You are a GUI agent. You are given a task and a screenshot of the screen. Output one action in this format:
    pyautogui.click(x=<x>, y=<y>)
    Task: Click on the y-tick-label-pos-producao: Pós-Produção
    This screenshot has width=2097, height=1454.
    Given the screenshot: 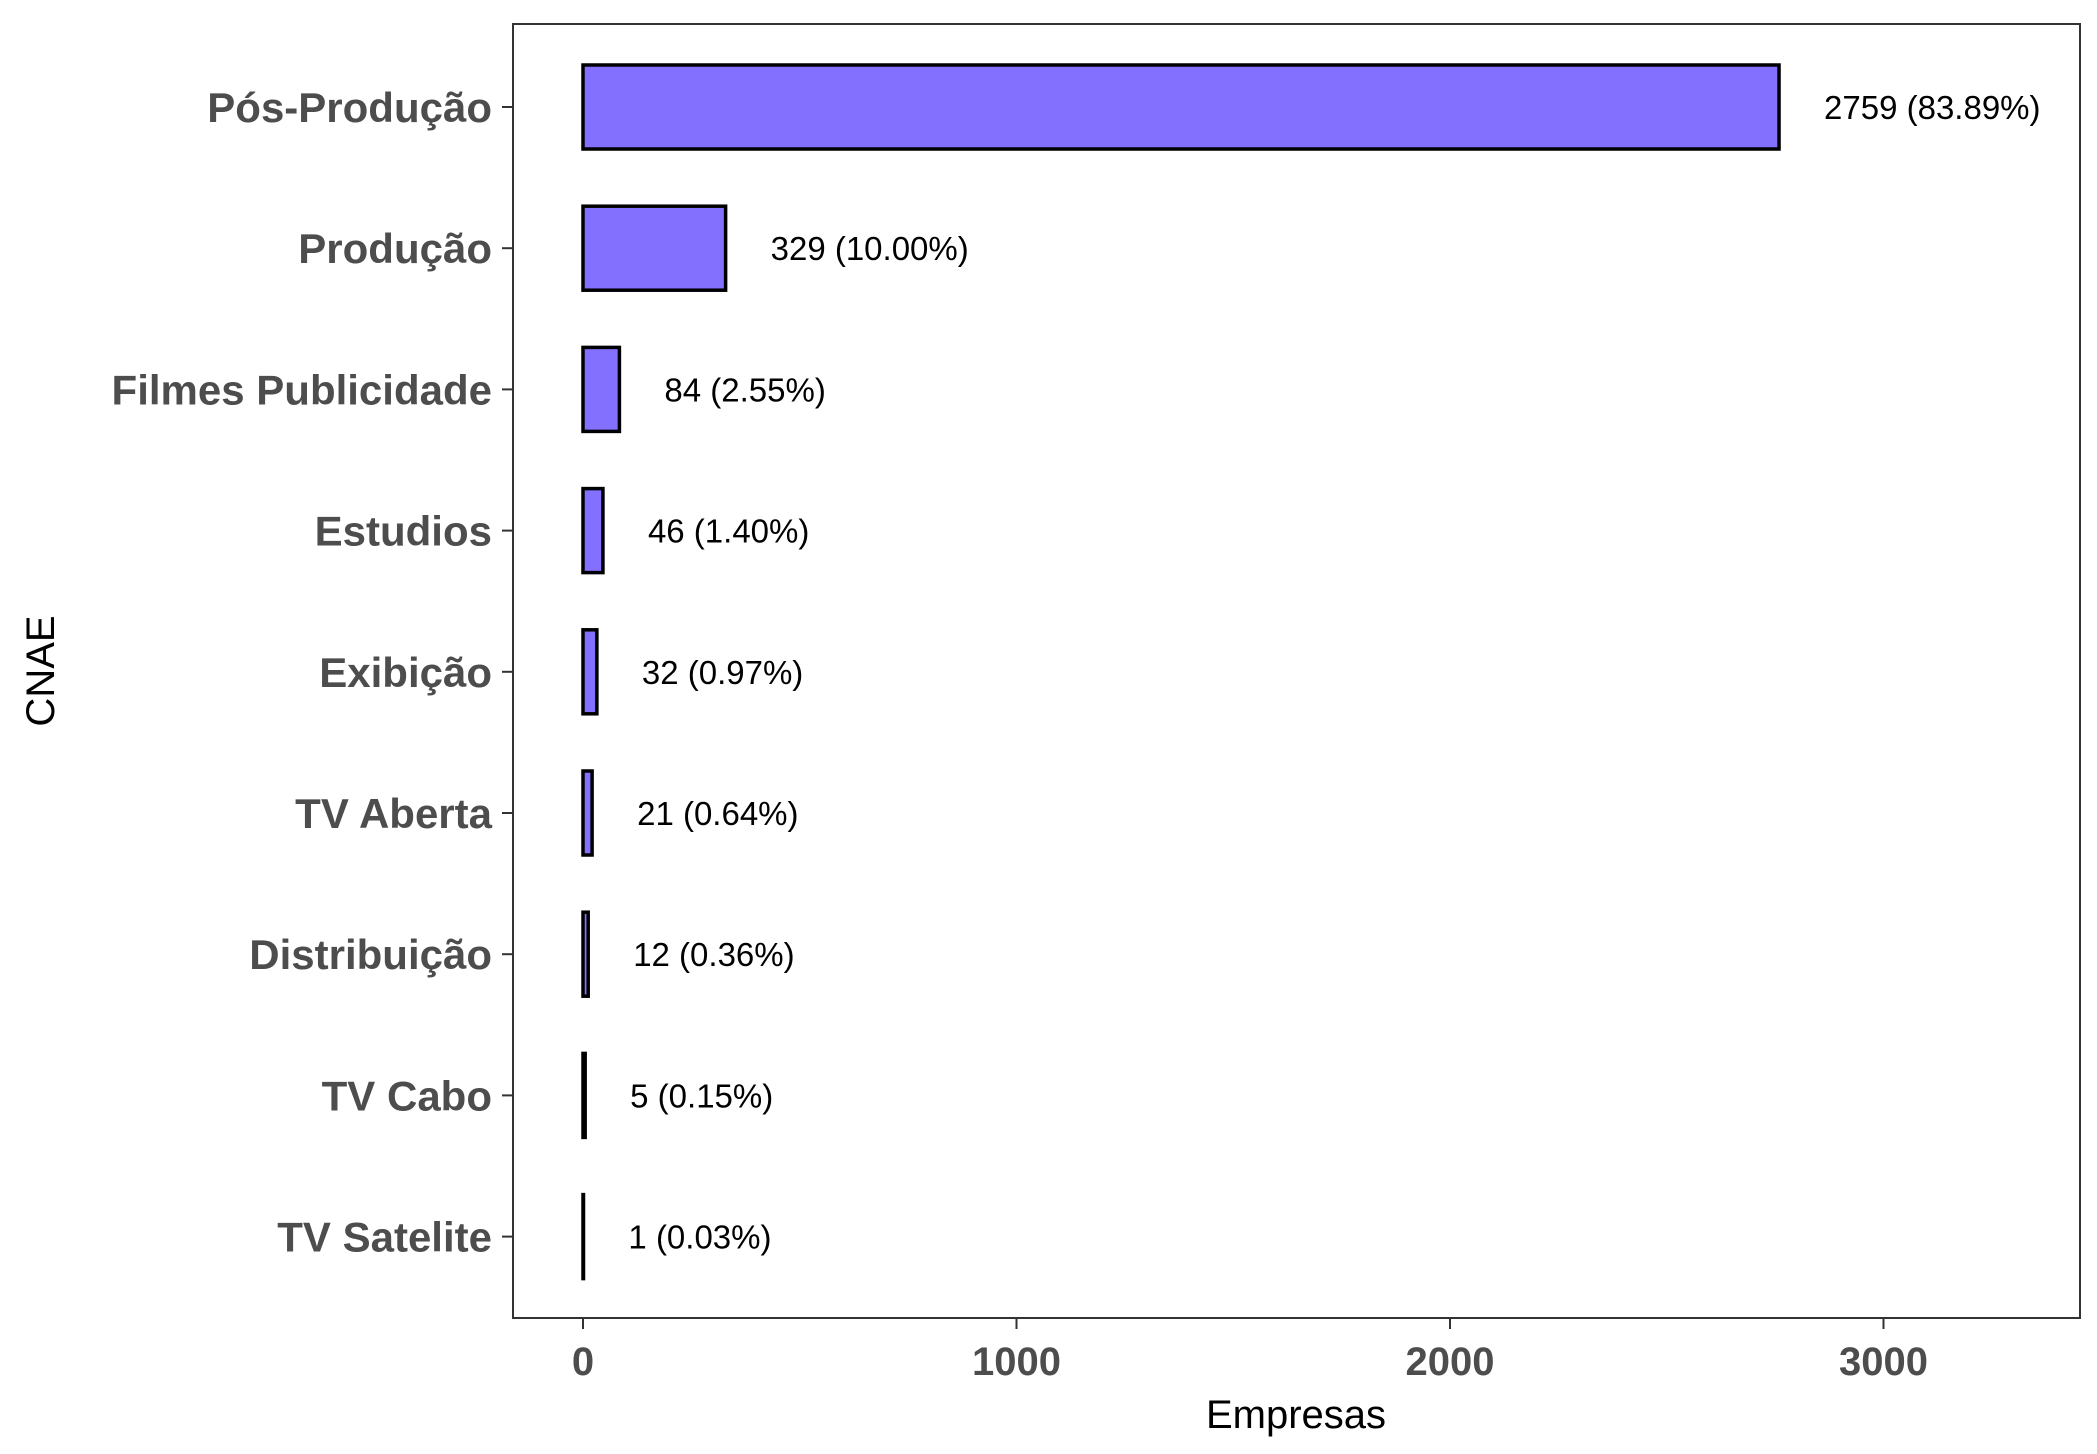 What is the action you would take?
    pyautogui.click(x=349, y=107)
    